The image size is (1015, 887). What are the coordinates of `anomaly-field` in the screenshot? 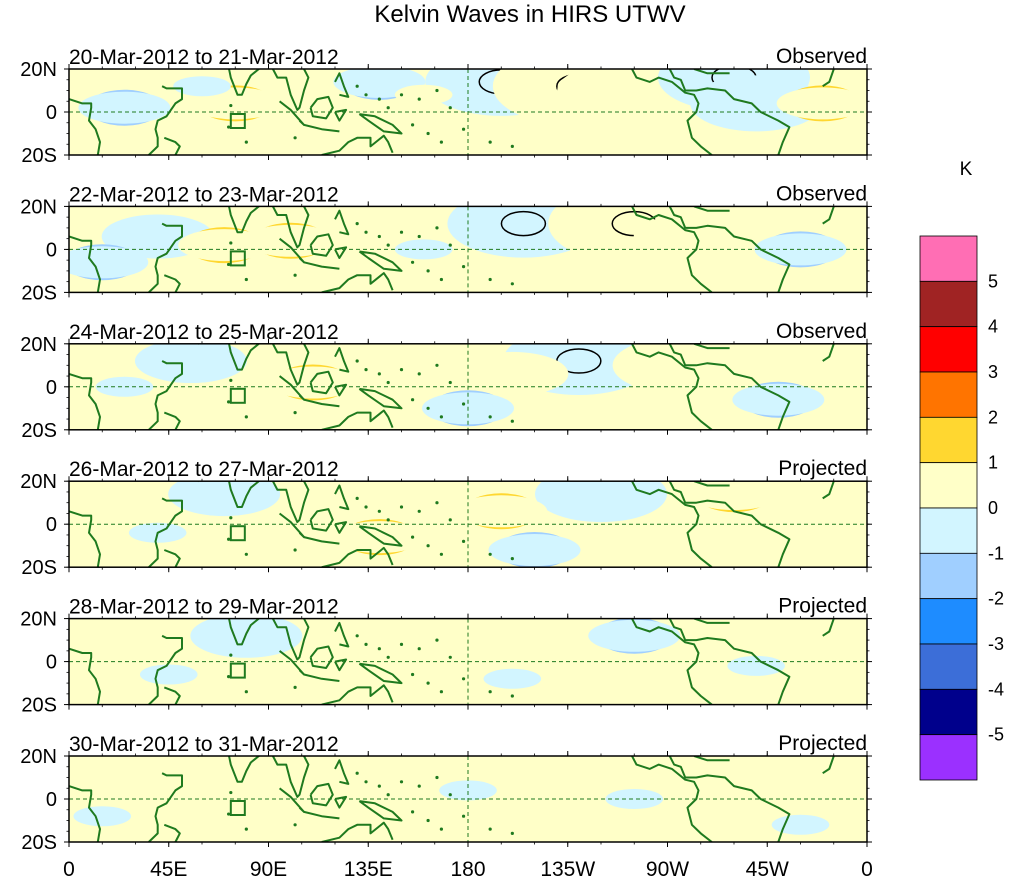 It's located at (460, 385).